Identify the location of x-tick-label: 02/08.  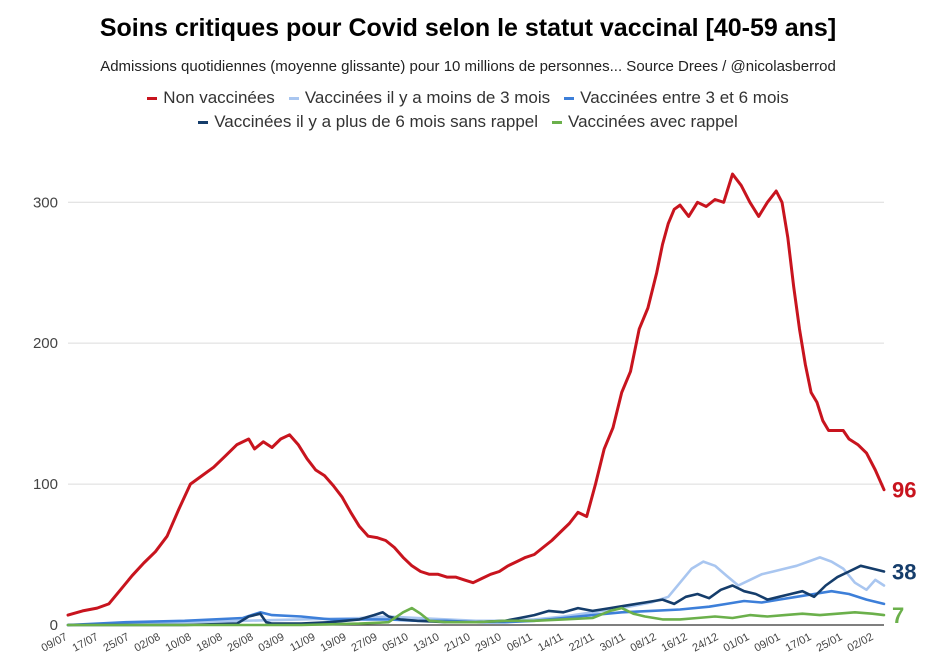
(147, 643).